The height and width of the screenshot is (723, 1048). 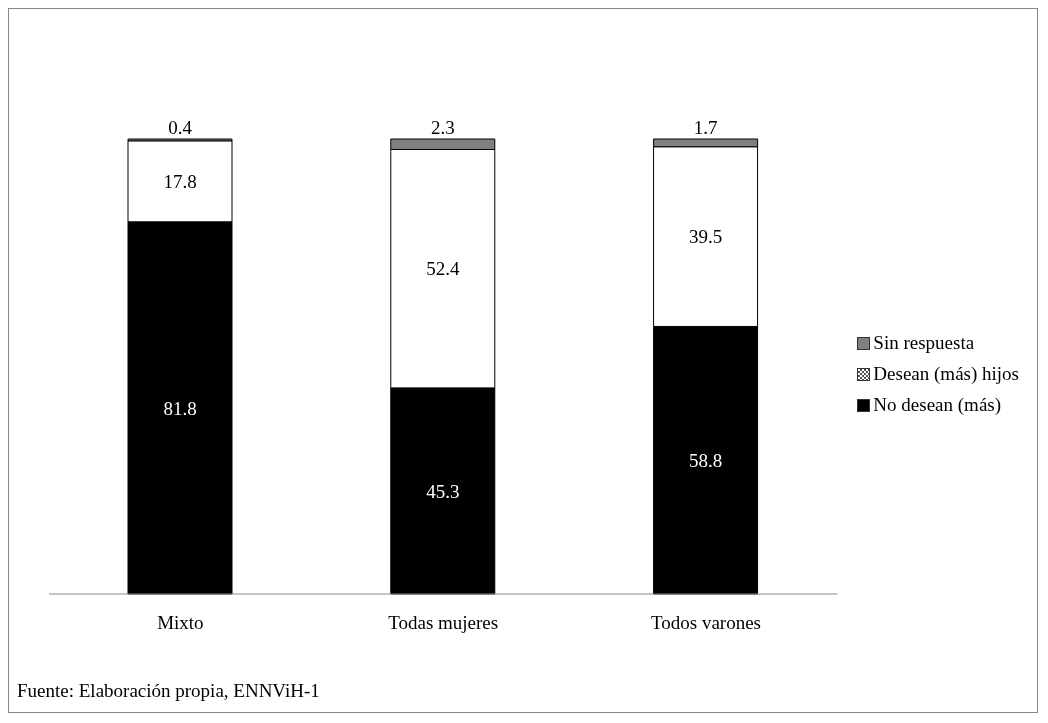 I want to click on x-tick-label: Mixto, so click(x=180, y=623).